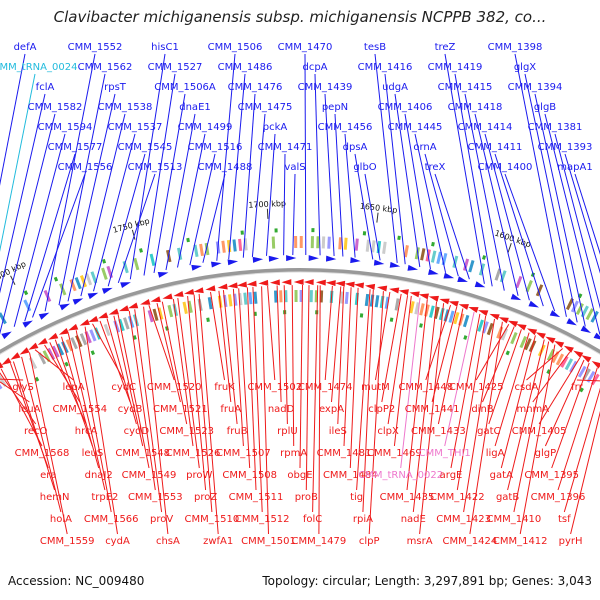 The height and width of the screenshot is (600, 600). I want to click on reverse-gene-label: tsf, so click(564, 519).